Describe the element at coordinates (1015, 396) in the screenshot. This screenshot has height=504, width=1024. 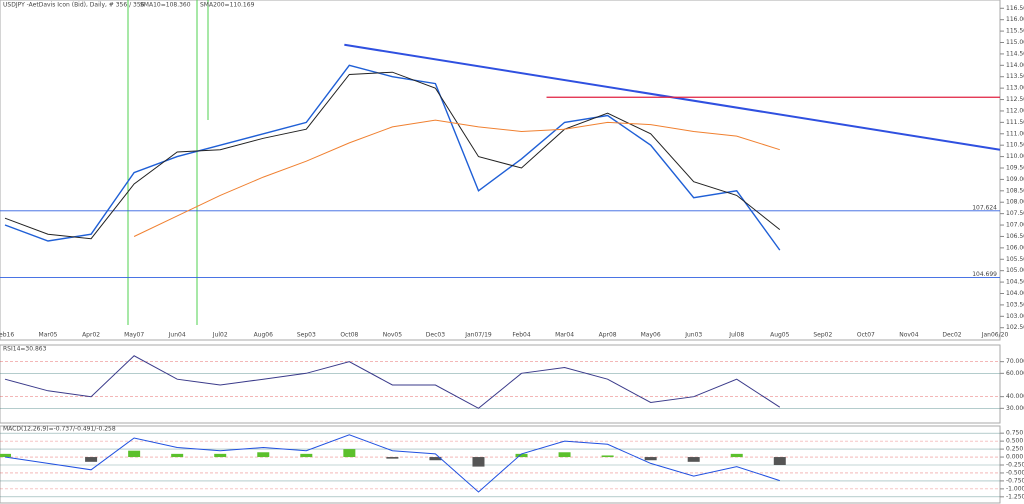
I see `y-tick-label: 40.000` at that location.